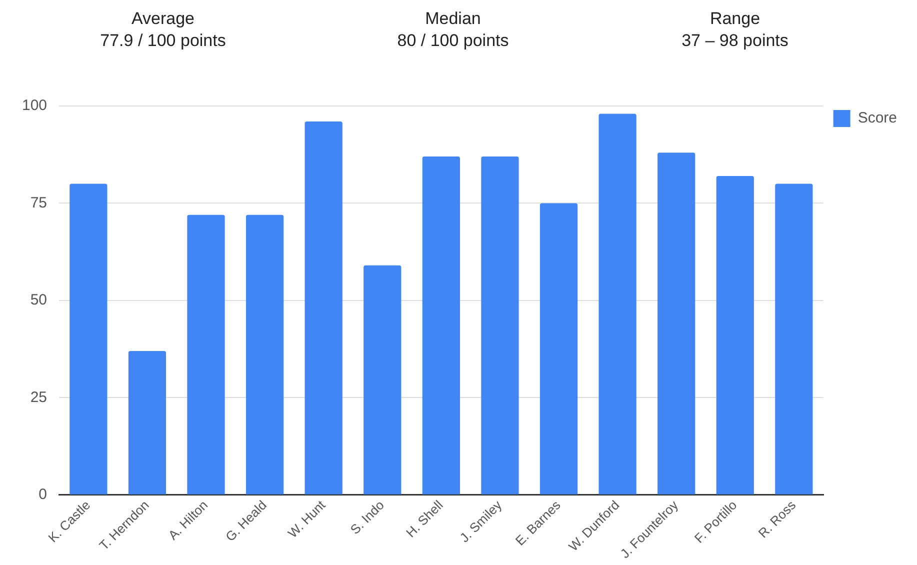 This screenshot has width=917, height=565. Describe the element at coordinates (39, 300) in the screenshot. I see `y-tick-label: 50` at that location.